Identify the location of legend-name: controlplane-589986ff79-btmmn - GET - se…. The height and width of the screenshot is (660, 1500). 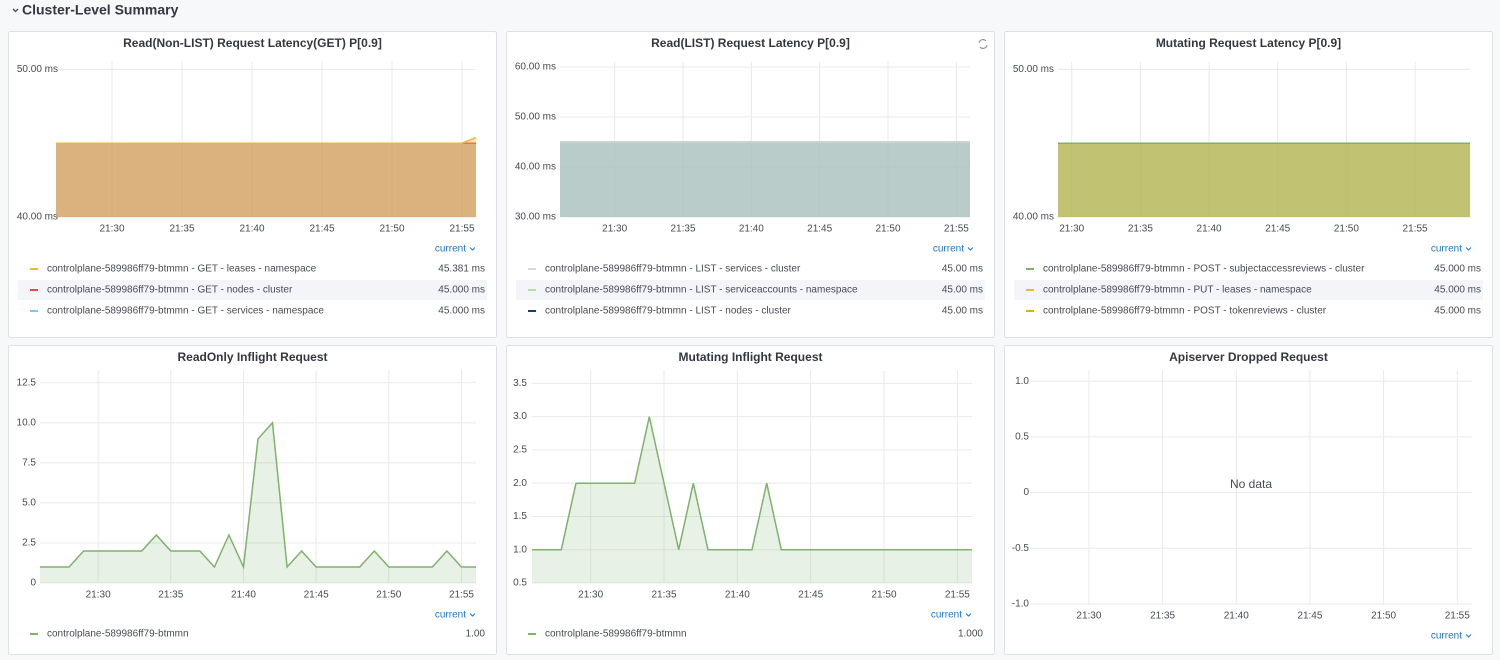
(185, 311).